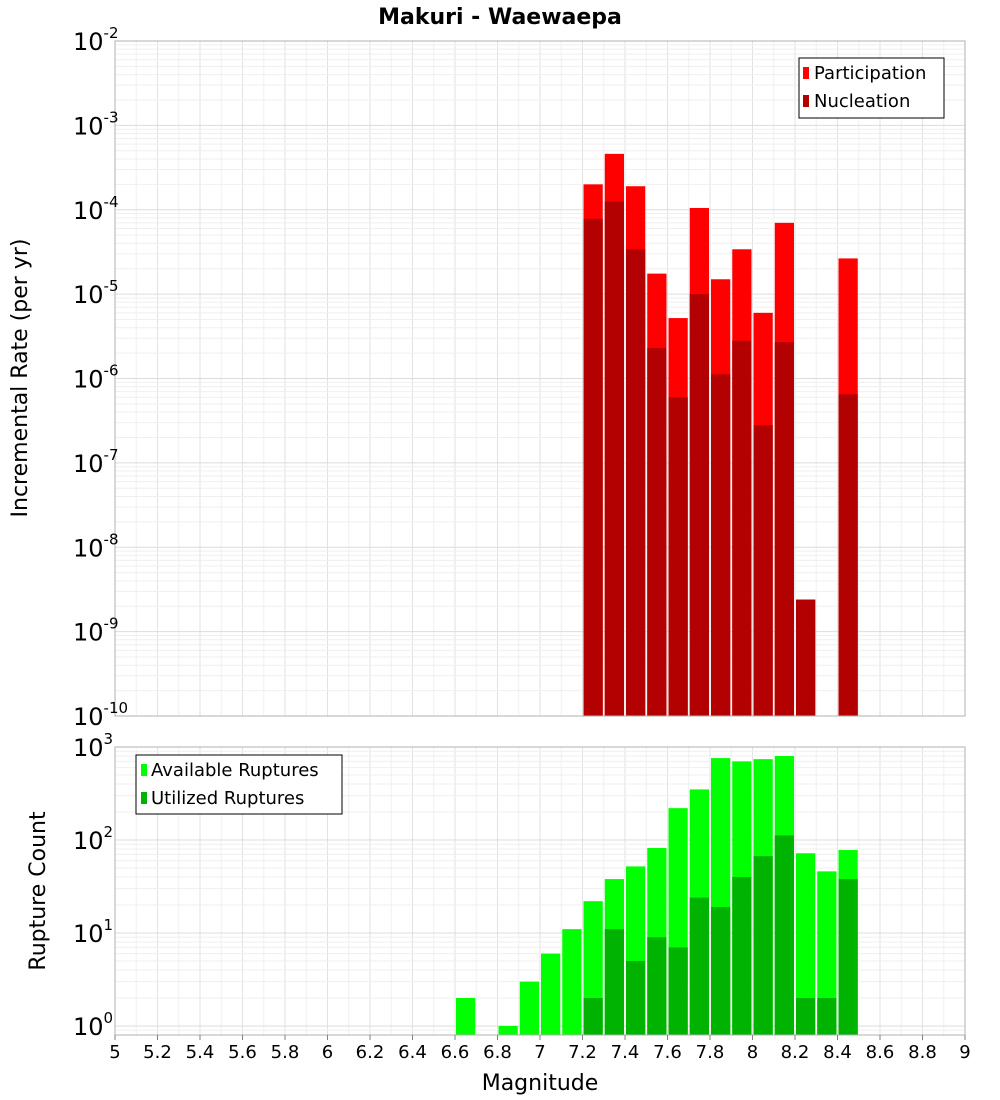 Image resolution: width=1000 pixels, height=1100 pixels. What do you see at coordinates (96, 124) in the screenshot?
I see `y-tick-label: 10⁻³` at bounding box center [96, 124].